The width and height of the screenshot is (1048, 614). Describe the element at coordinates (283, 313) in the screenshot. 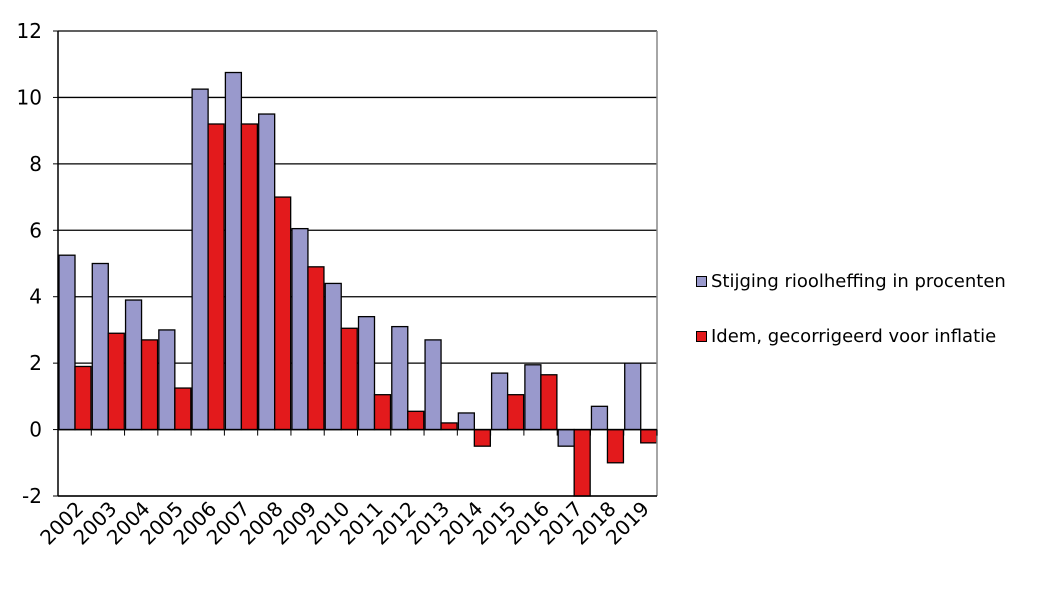

I see `bar-series-2-2008` at that location.